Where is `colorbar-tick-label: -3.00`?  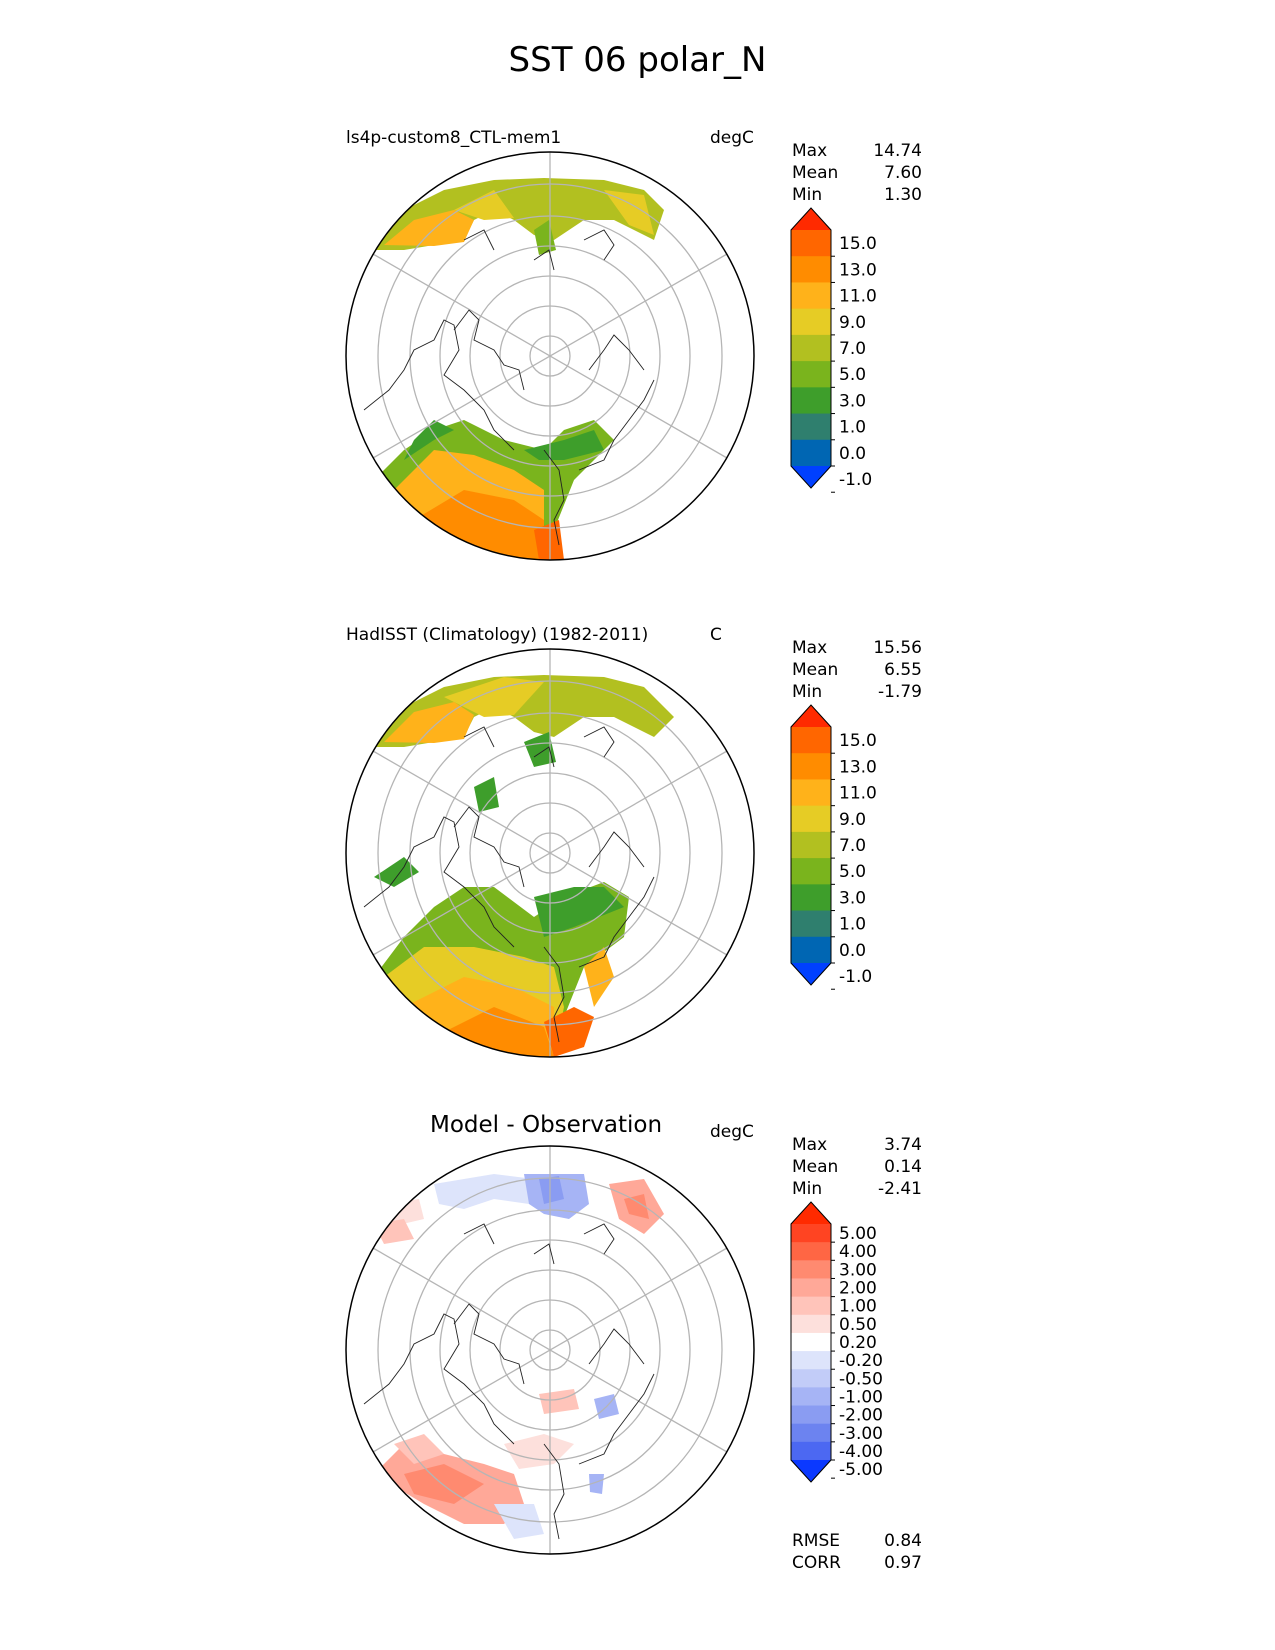
colorbar-tick-label: -3.00 is located at coordinates (861, 1434).